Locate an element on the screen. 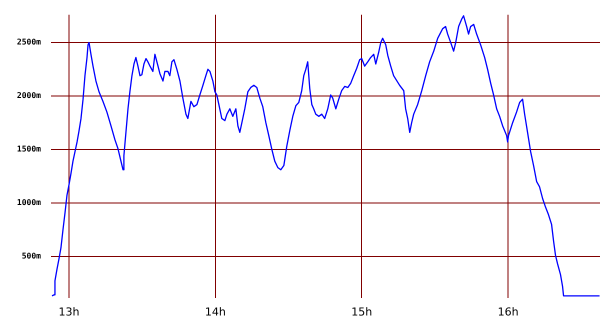  y-tick-label: 1500m is located at coordinates (29, 149).